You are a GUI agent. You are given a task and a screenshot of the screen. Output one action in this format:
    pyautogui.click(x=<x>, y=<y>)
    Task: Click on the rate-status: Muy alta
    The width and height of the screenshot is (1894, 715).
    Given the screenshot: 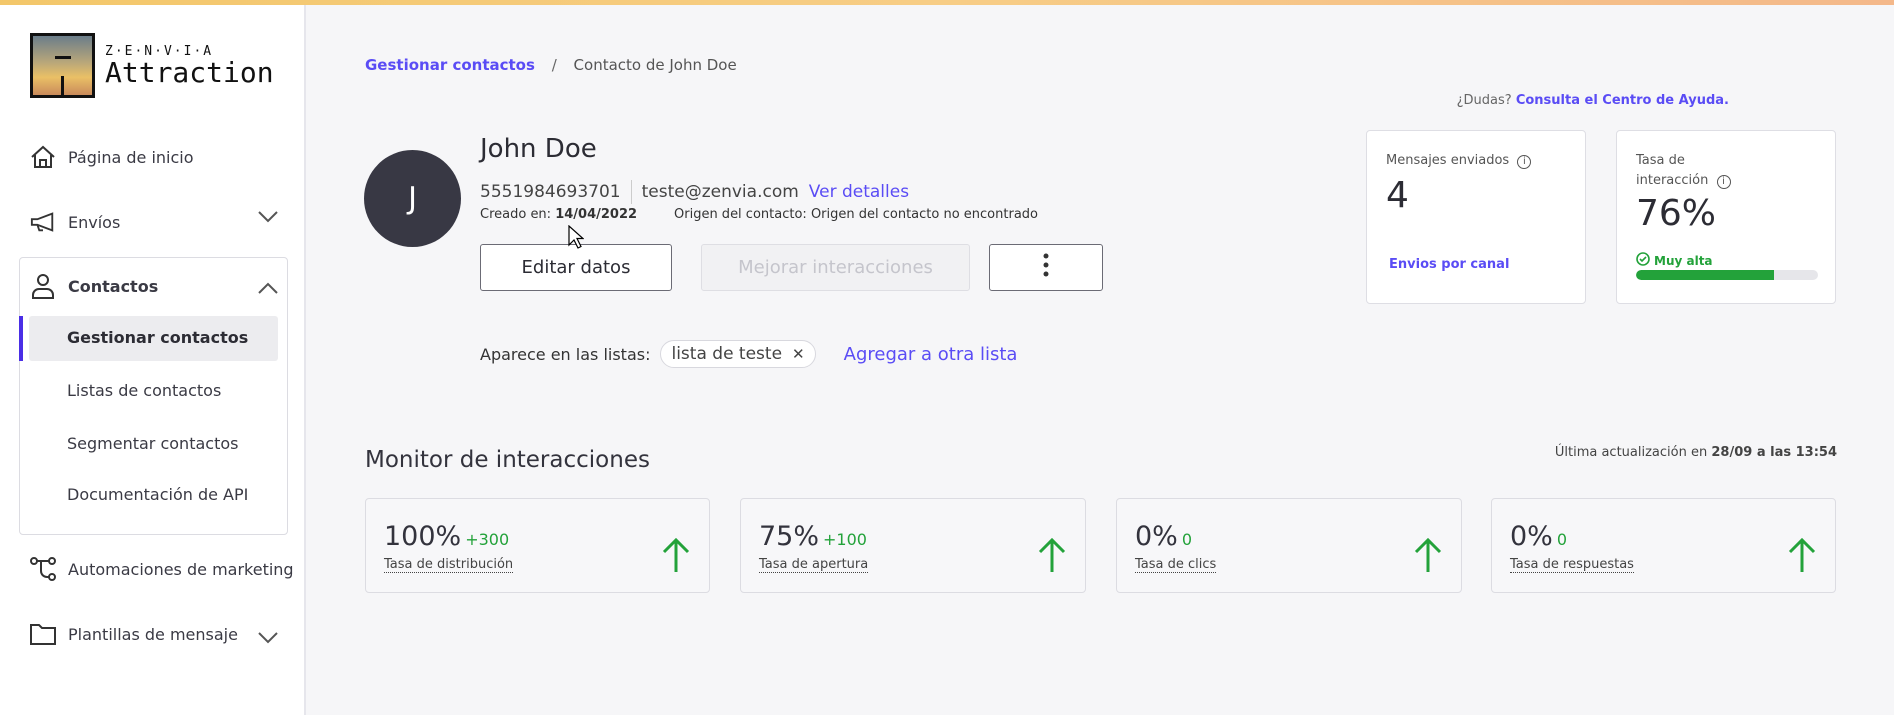 What is the action you would take?
    pyautogui.click(x=1674, y=260)
    